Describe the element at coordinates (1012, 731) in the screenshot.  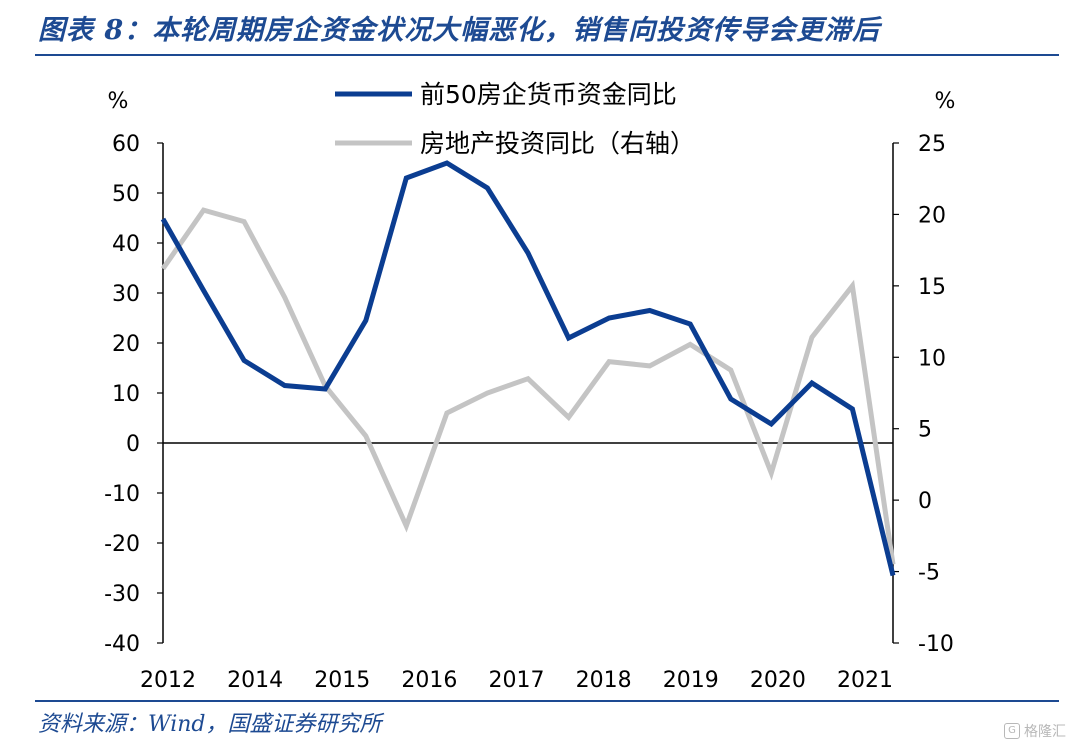
I see `watermark-logo-icon: G` at that location.